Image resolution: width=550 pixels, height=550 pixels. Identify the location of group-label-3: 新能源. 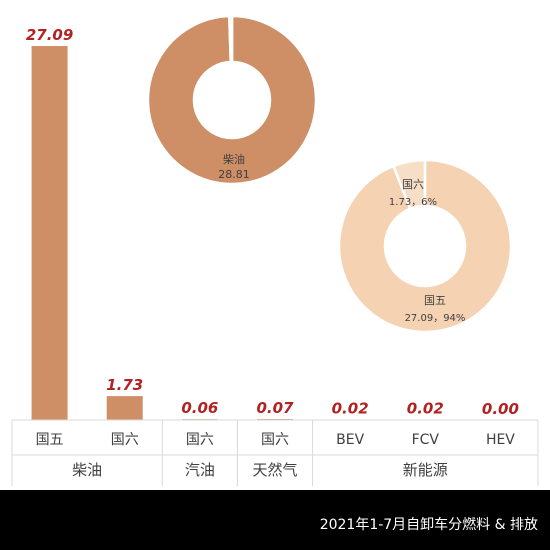
(425, 470).